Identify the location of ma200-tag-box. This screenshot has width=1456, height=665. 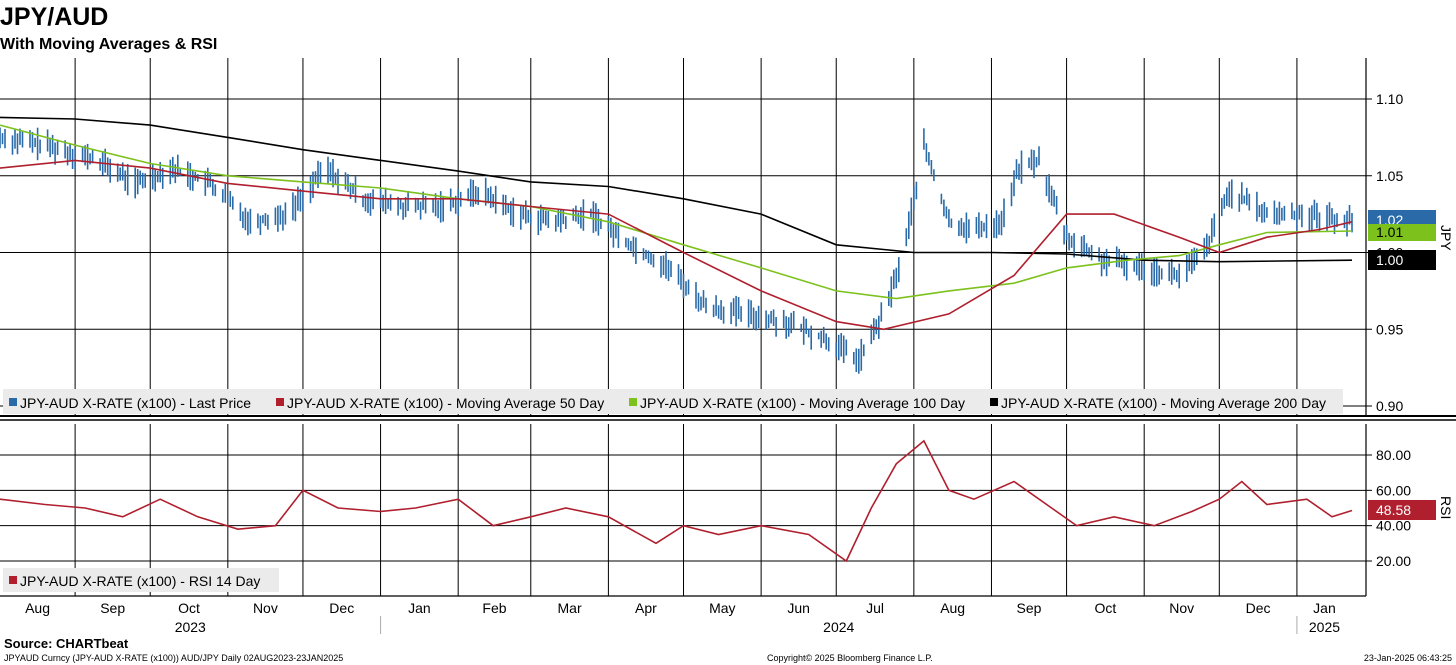
(1402, 260).